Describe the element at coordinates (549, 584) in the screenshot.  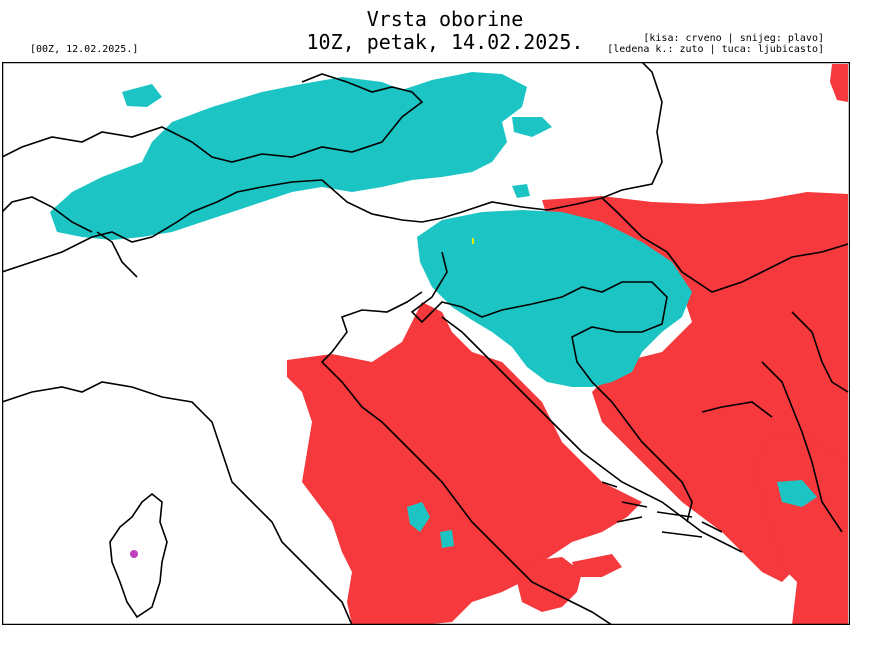
I see `rain-area-south` at that location.